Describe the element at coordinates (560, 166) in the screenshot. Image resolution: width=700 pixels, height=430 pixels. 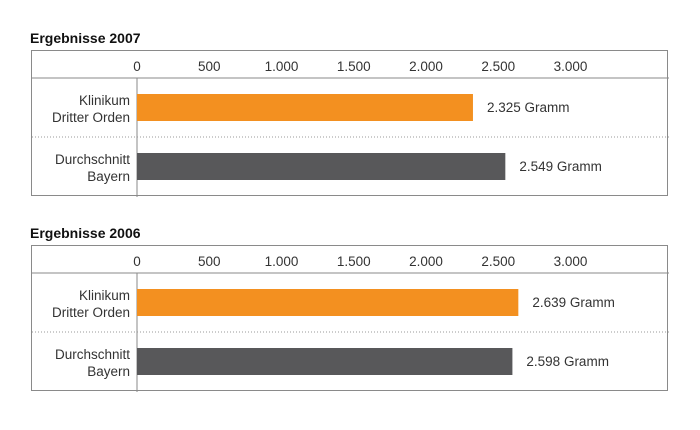
I see `data-label: 2.549 Gramm` at that location.